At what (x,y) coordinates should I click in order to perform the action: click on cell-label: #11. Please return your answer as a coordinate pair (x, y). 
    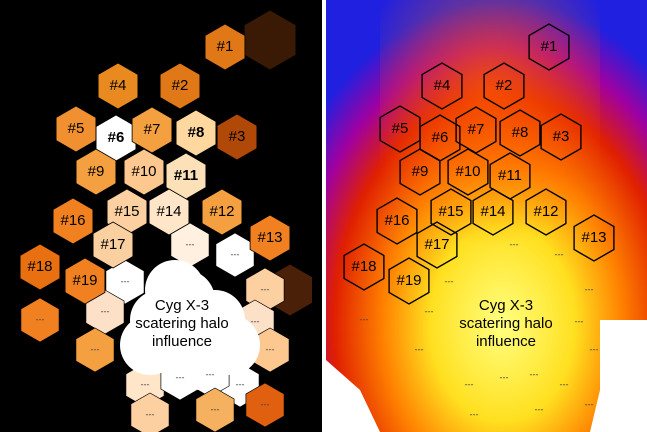
    Looking at the image, I should click on (510, 175).